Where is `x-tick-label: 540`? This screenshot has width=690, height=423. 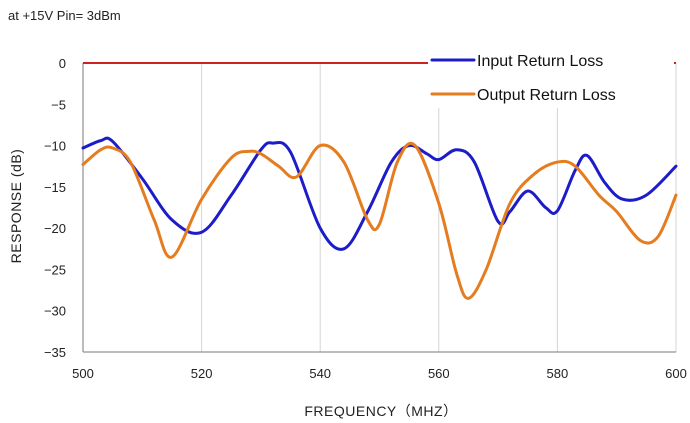
x-tick-label: 540 is located at coordinates (320, 373).